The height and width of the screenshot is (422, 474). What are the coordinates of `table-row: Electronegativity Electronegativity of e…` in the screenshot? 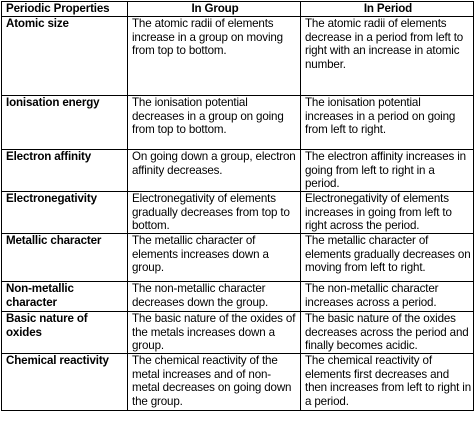 It's located at (237, 212).